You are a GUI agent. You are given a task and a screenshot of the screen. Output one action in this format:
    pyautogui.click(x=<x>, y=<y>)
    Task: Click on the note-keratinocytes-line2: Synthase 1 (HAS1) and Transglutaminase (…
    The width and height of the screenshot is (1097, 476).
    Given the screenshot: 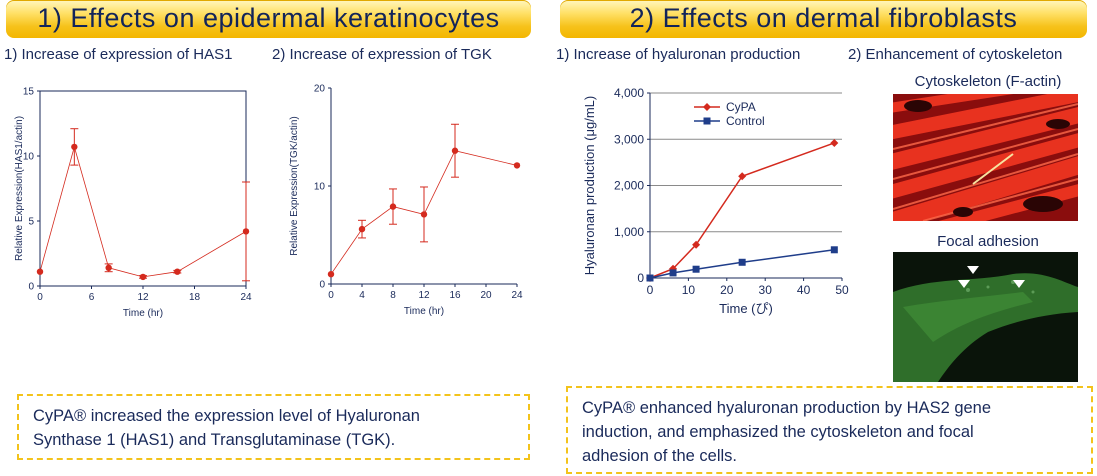 What is the action you would take?
    pyautogui.click(x=214, y=440)
    